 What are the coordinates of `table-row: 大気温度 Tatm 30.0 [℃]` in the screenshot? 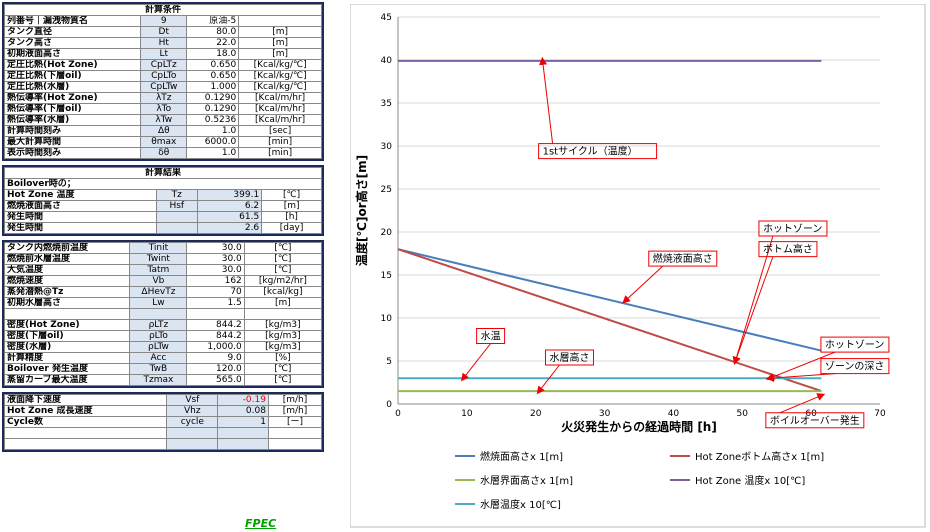 It's located at (163, 270).